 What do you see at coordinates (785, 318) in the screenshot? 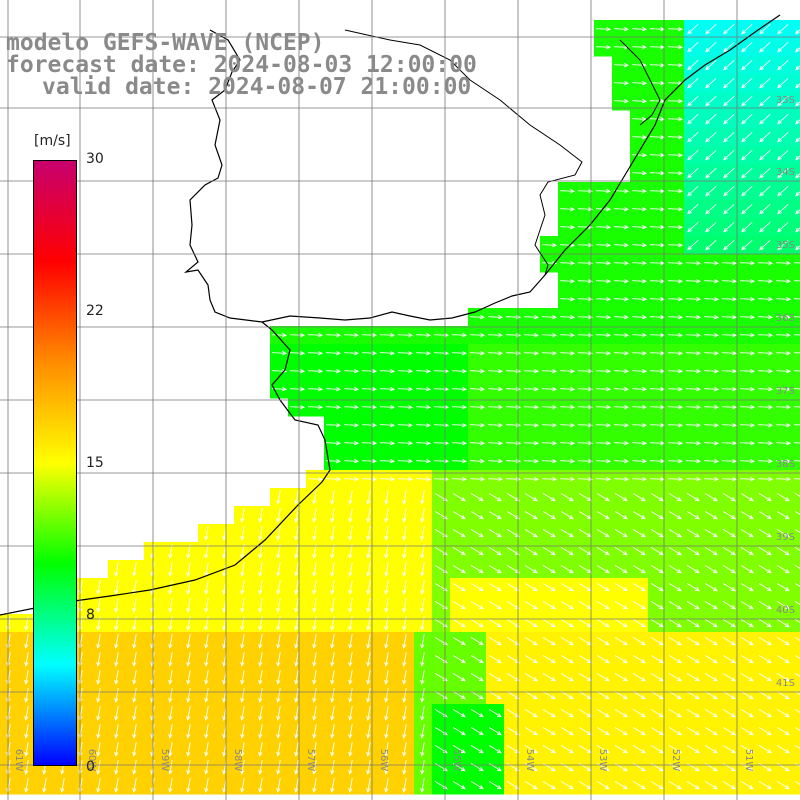
I see `latitude-label: 36S` at bounding box center [785, 318].